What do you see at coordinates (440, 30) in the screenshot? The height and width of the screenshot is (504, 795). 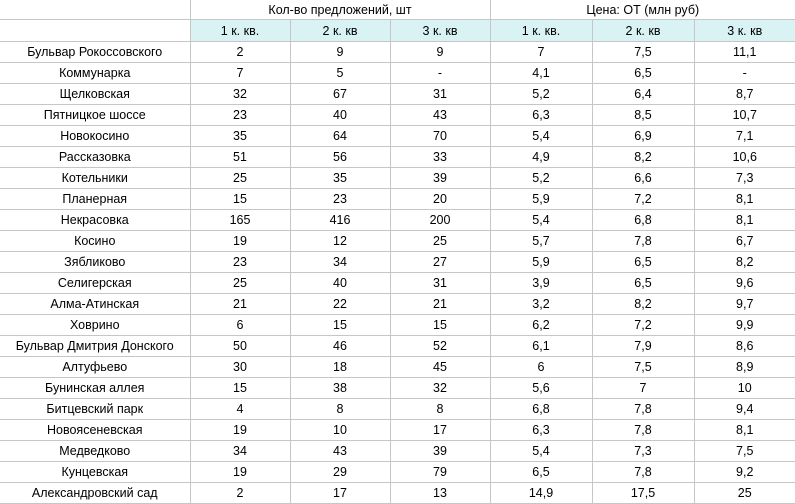 I see `sub-header-count-3k: 3 к. кв` at bounding box center [440, 30].